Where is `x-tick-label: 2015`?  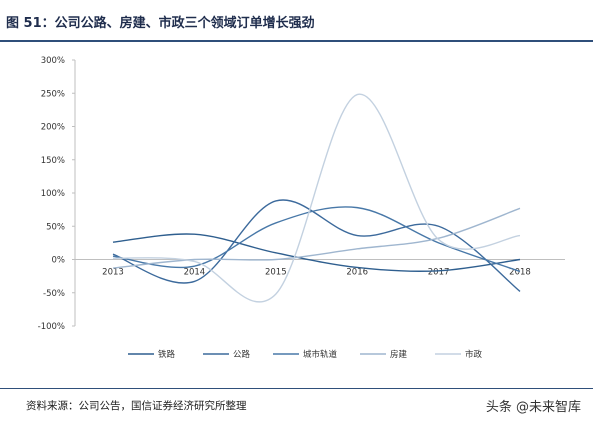
x-tick-label: 2015 is located at coordinates (276, 273).